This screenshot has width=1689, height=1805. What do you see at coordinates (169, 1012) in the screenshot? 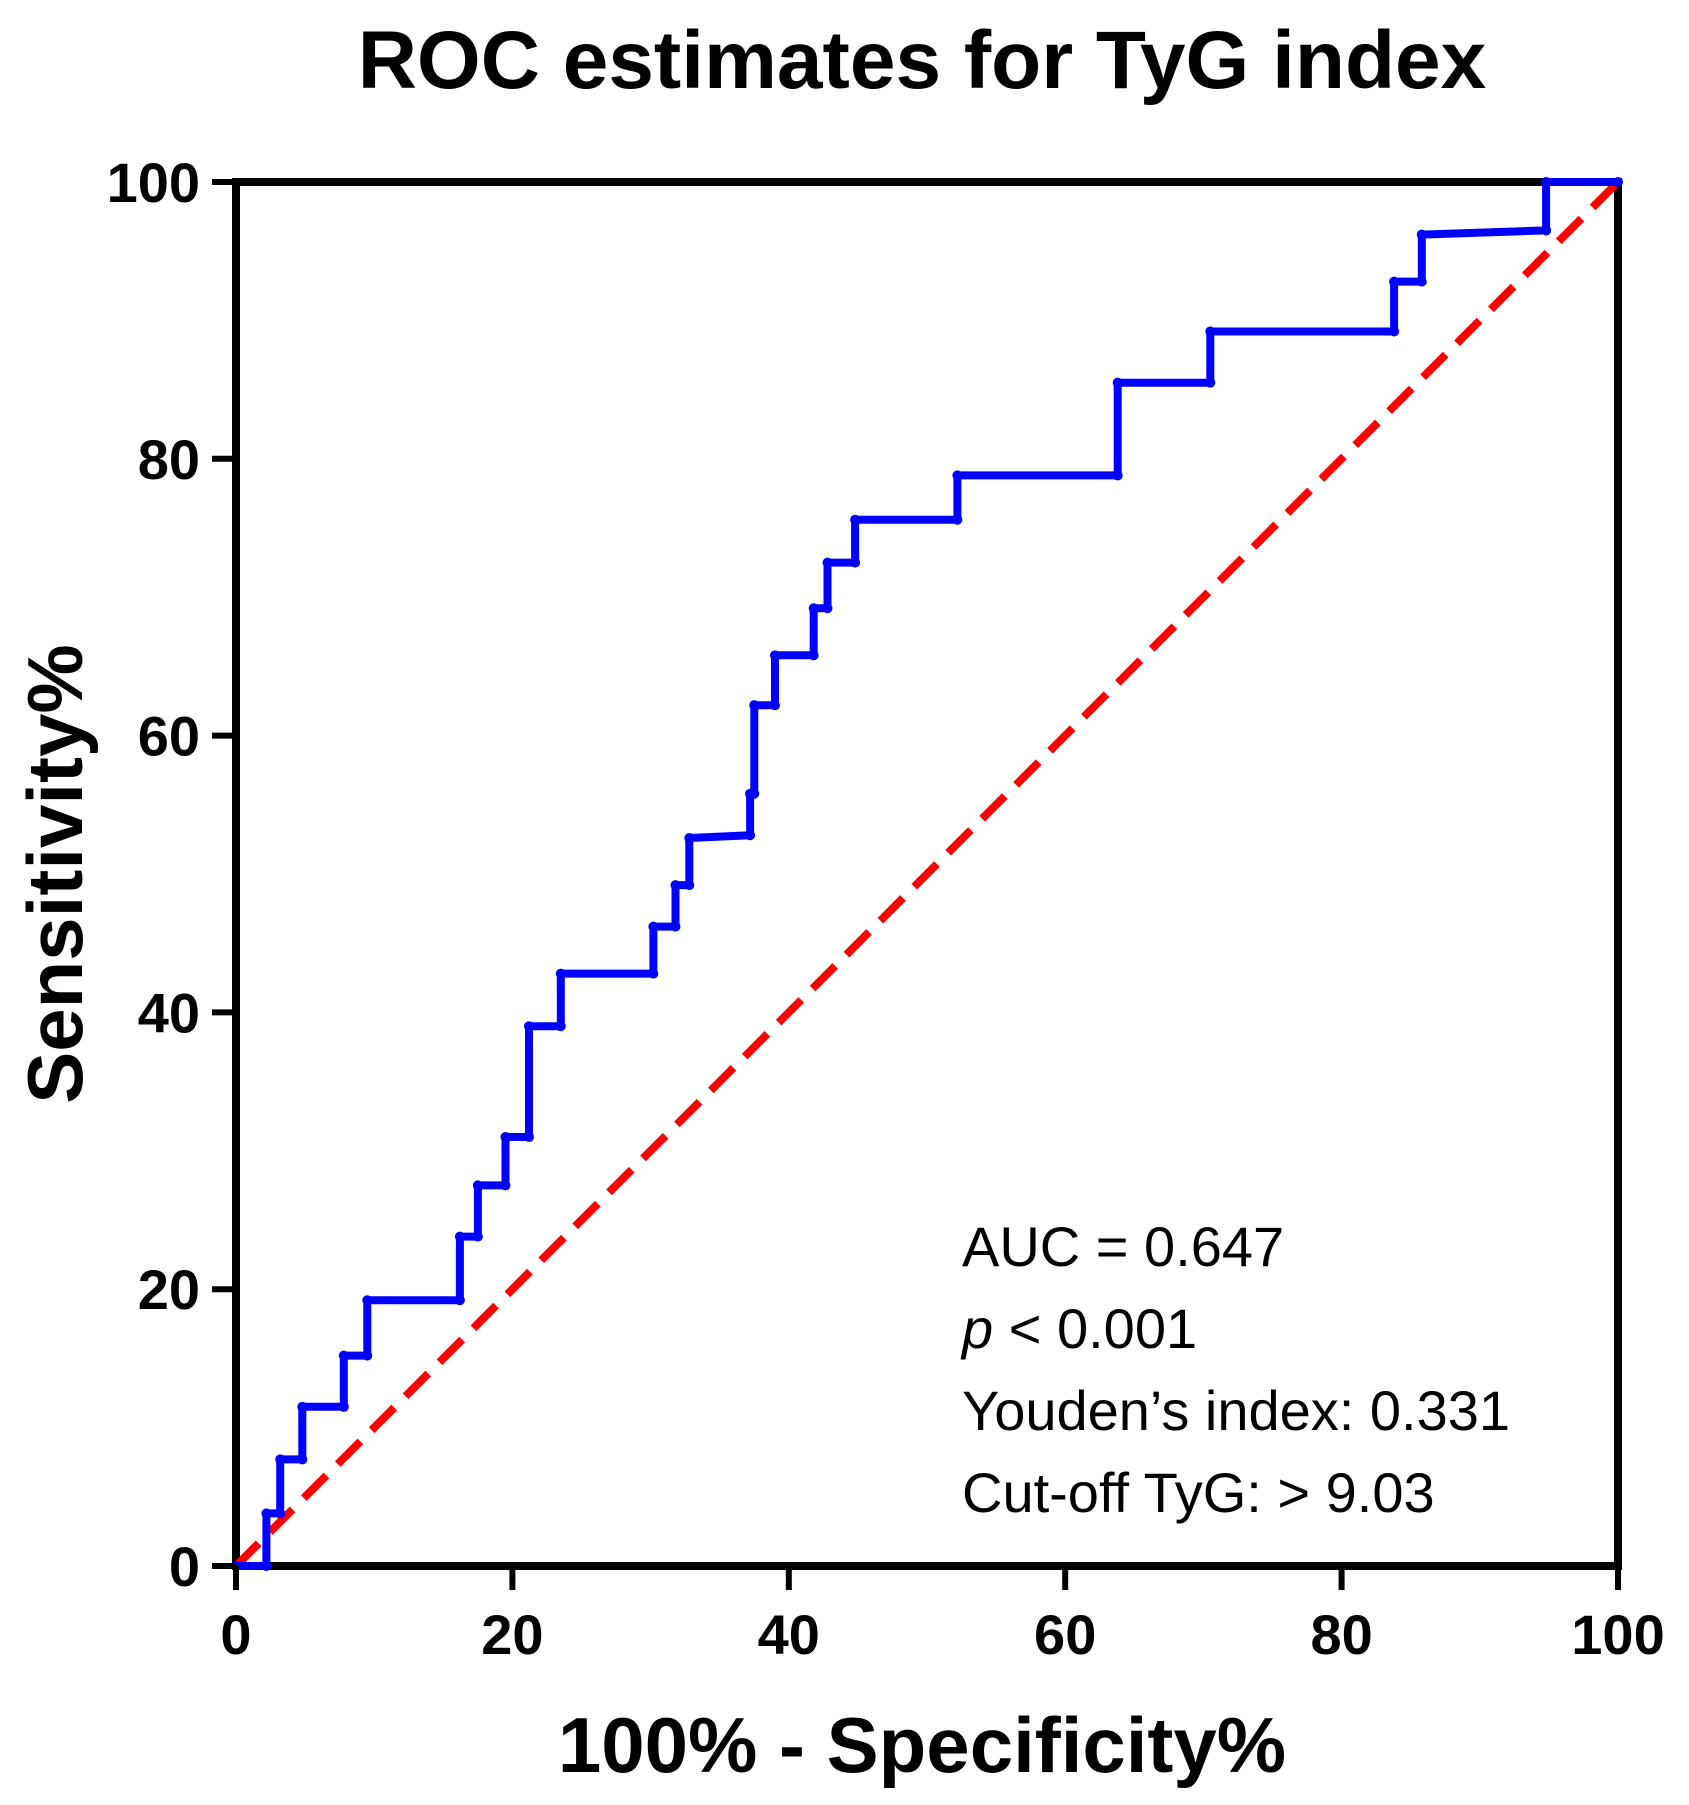
I see `y-tick-label: 40` at bounding box center [169, 1012].